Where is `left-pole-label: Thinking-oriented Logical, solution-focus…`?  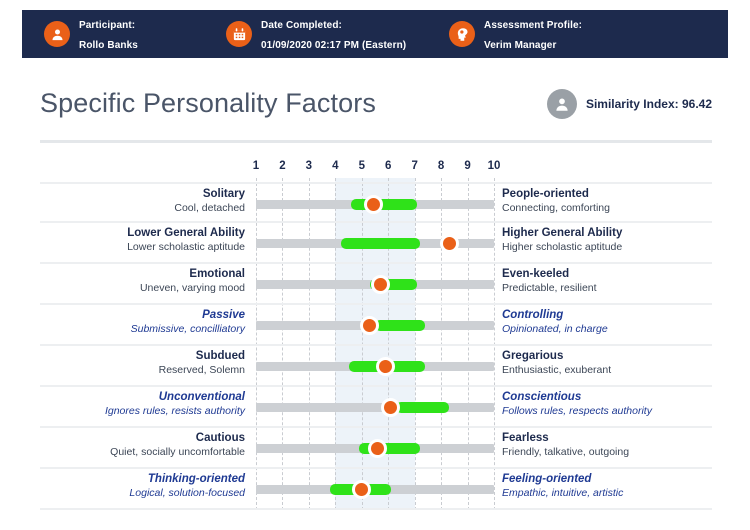 left-pole-label: Thinking-oriented Logical, solution-focus… is located at coordinates (142, 486).